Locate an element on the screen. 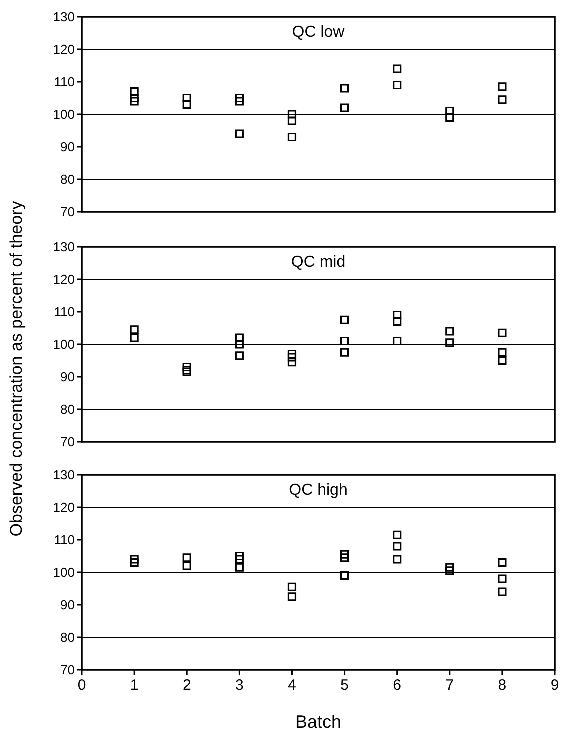 The height and width of the screenshot is (738, 566). x-tick-label: 8 is located at coordinates (502, 685).